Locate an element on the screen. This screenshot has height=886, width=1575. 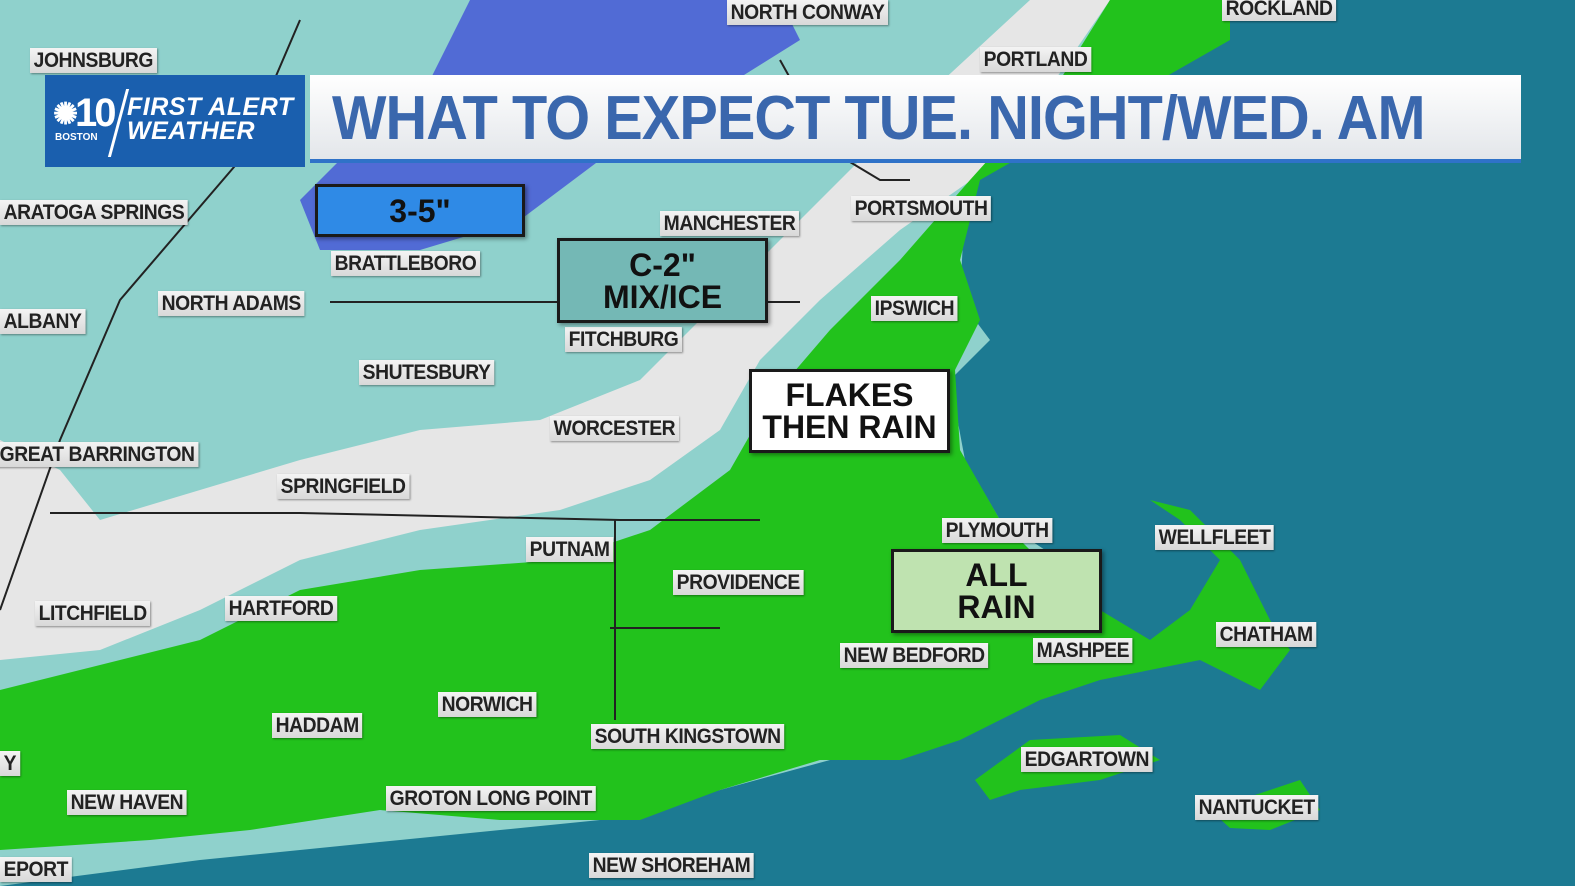
city-label: ARATOGA SPRINGS is located at coordinates (94, 212).